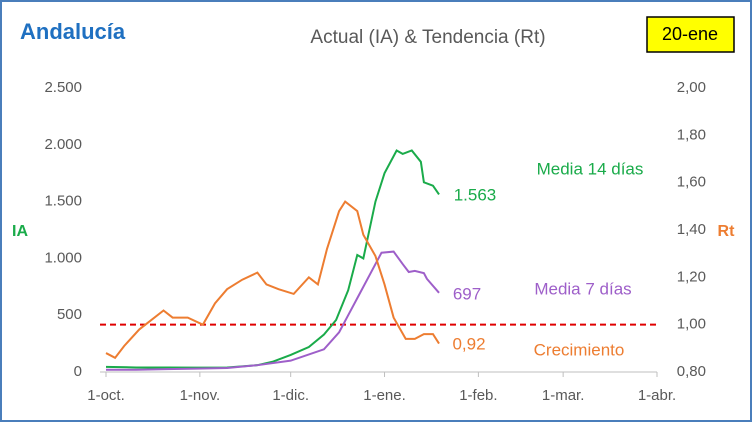 The width and height of the screenshot is (752, 427). Describe the element at coordinates (579, 349) in the screenshot. I see `series-label: Crecimiento` at that location.